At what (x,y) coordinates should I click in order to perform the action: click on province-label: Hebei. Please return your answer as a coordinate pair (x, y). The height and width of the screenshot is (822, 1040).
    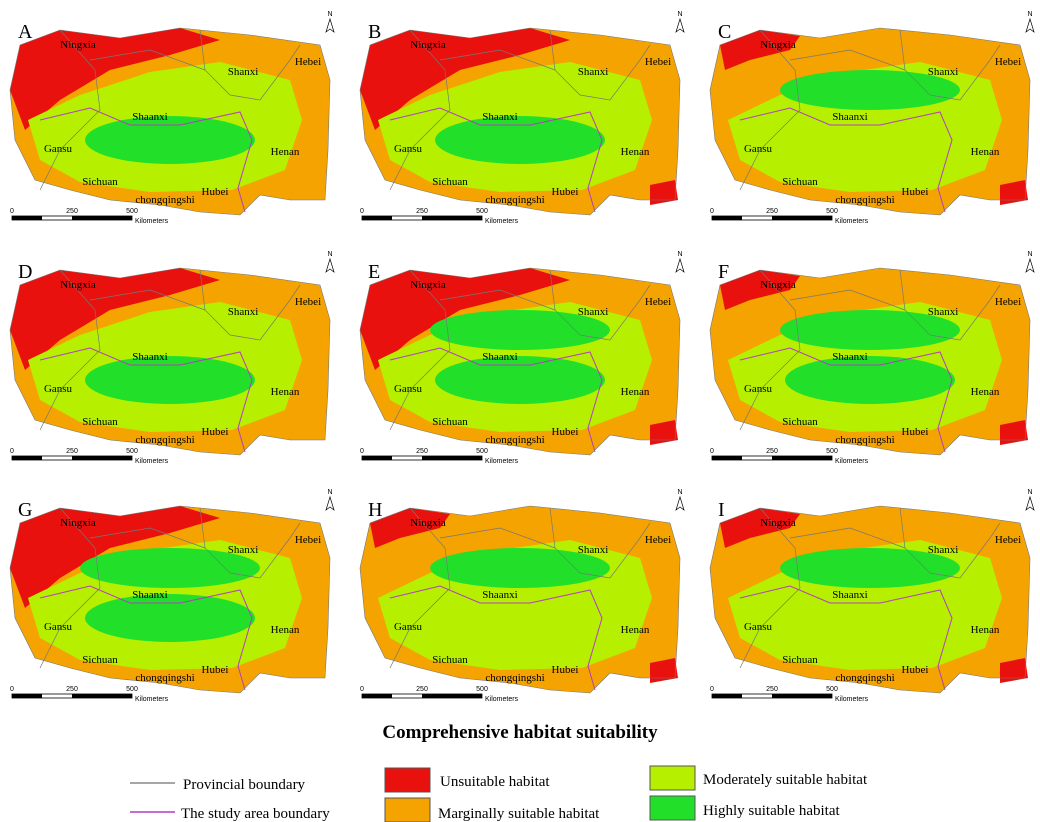
    Looking at the image, I should click on (1008, 540).